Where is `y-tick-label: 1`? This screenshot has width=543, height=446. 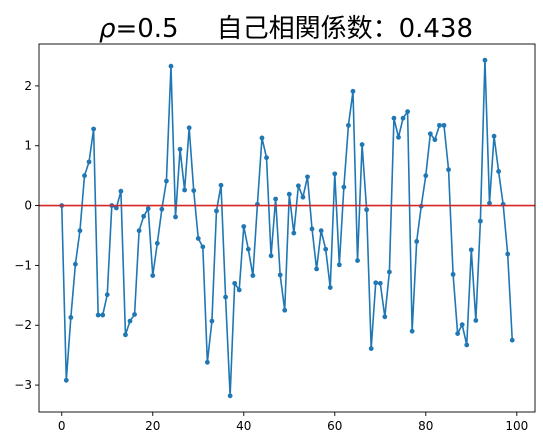 y-tick-label: 1 is located at coordinates (28, 146).